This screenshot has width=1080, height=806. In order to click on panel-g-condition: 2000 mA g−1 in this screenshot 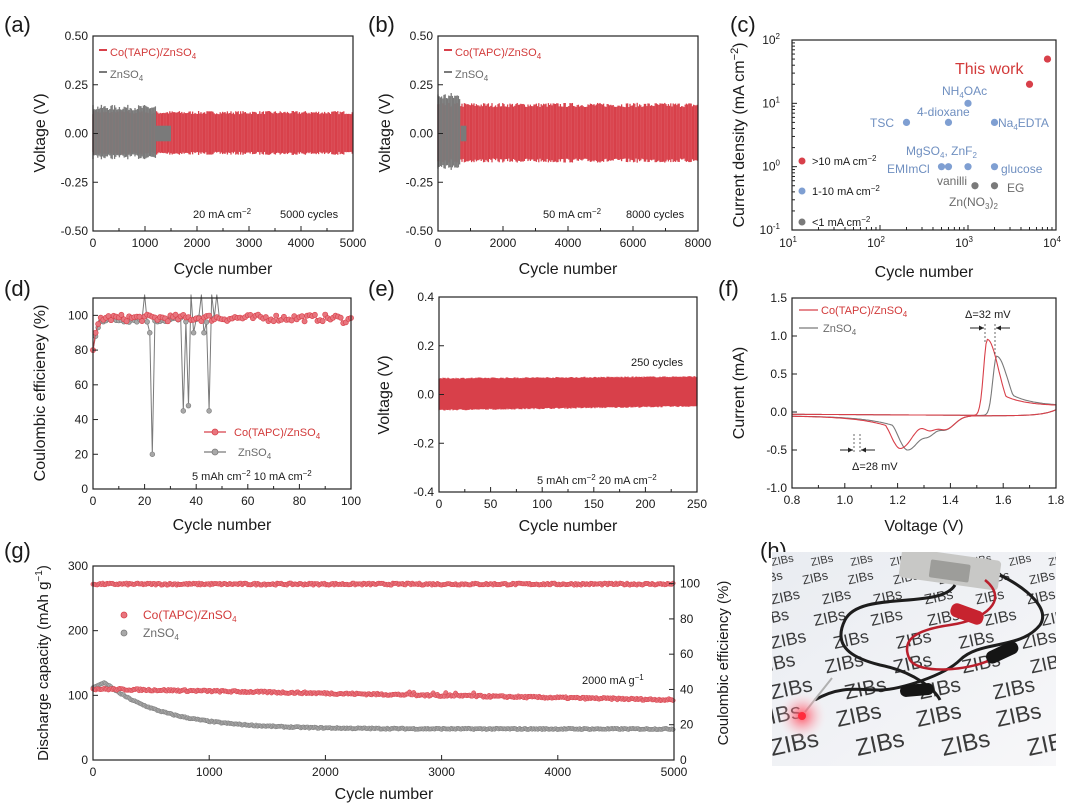, I will do `click(613, 680)`.